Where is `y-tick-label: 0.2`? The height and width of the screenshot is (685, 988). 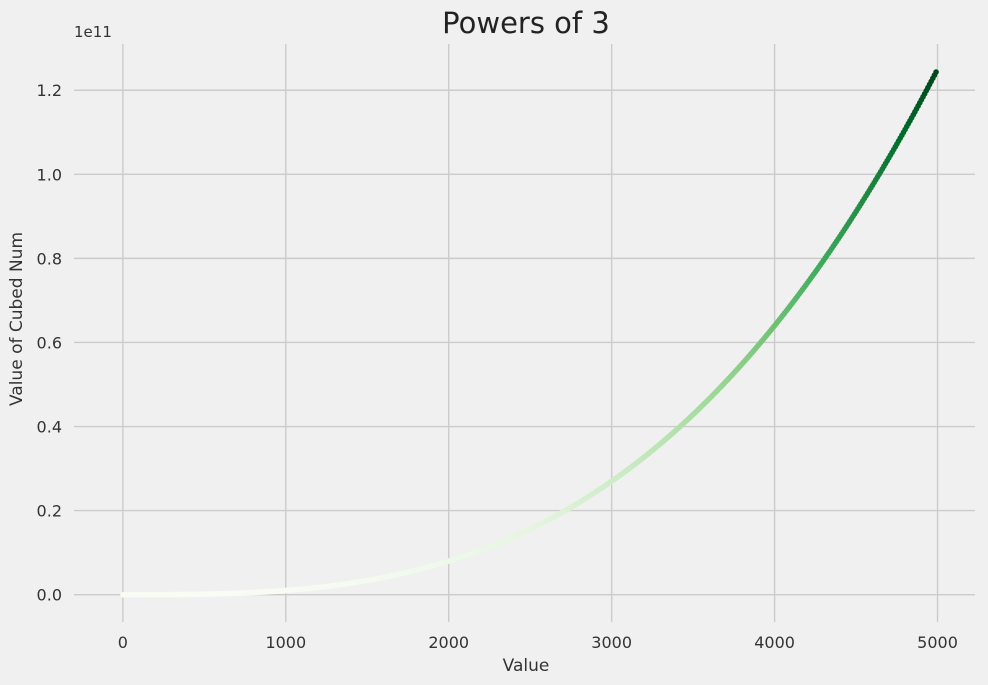
y-tick-label: 0.2 is located at coordinates (49, 511).